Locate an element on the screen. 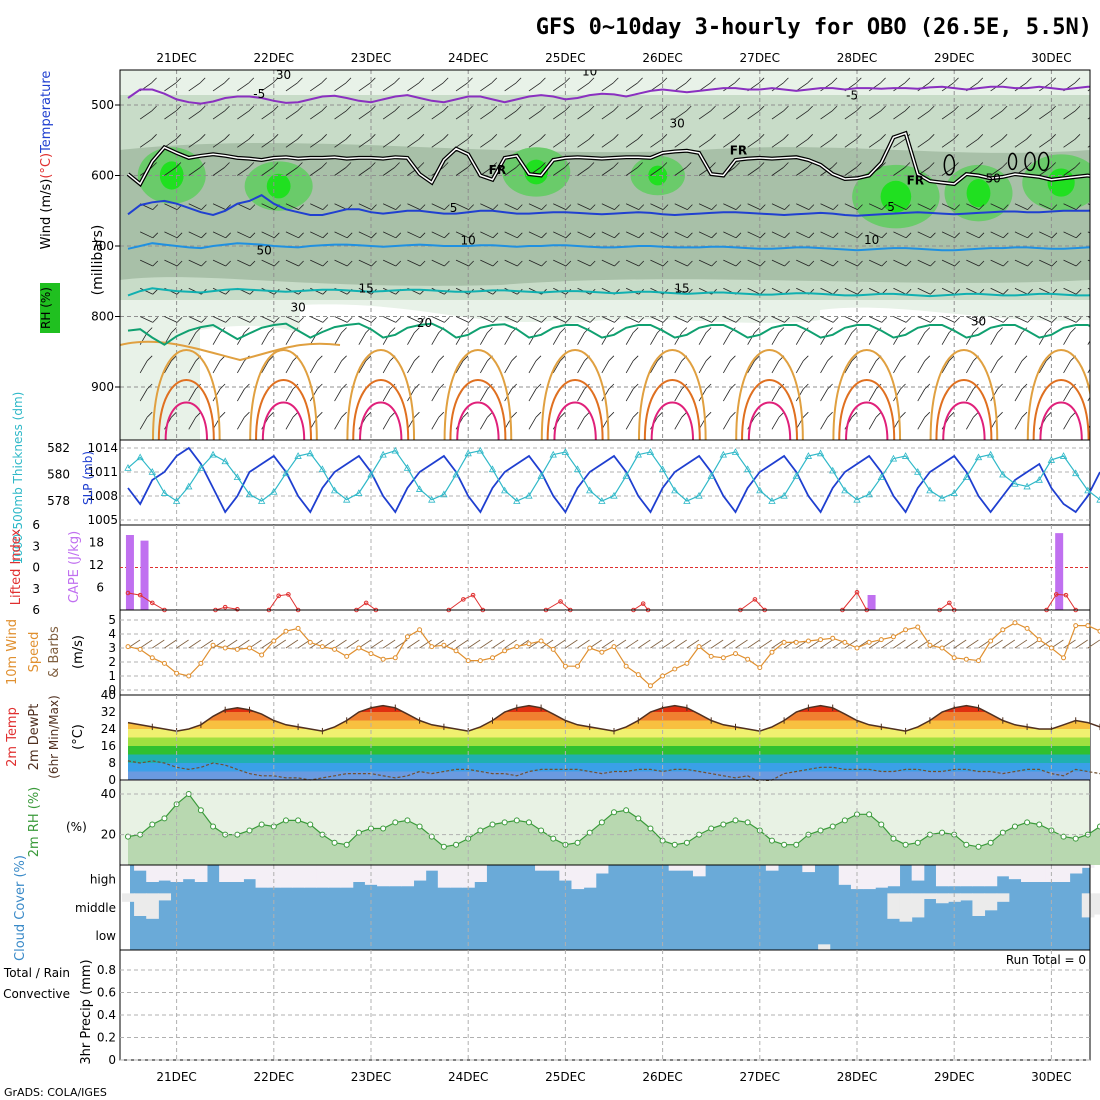 Image resolution: width=1100 pixels, height=1100 pixels. temp-tick-label: 0 is located at coordinates (112, 780).